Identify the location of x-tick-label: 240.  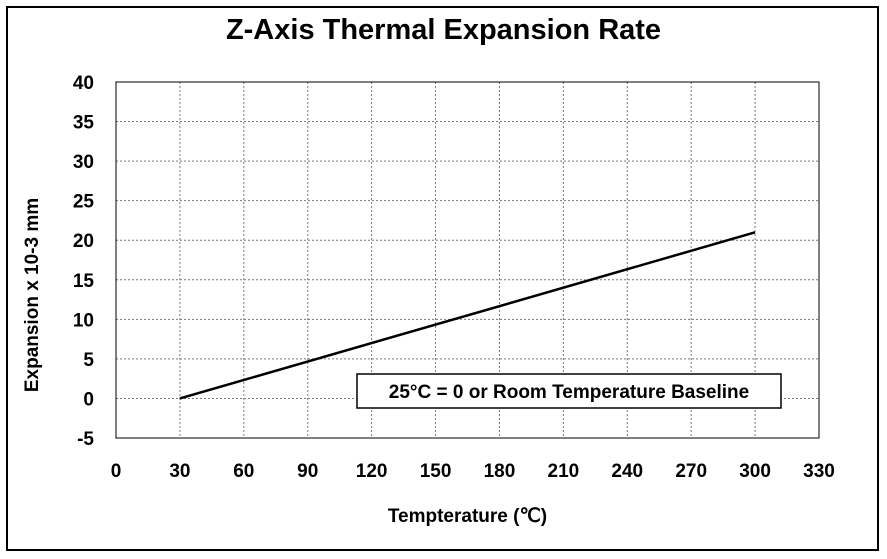
(627, 471).